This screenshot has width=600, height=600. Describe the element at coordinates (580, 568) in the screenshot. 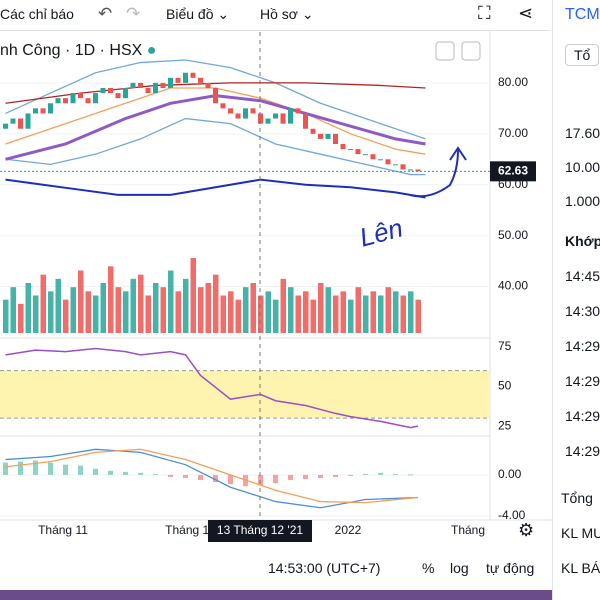

I see `side-footer: KL BÁ` at that location.